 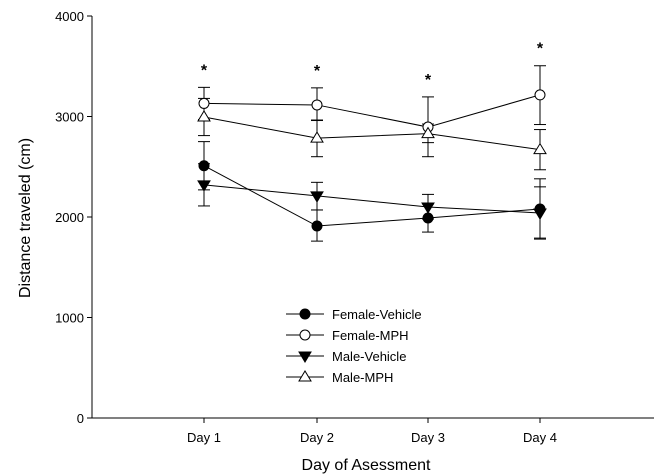 I want to click on x-tick-label: Day 3, so click(x=428, y=437).